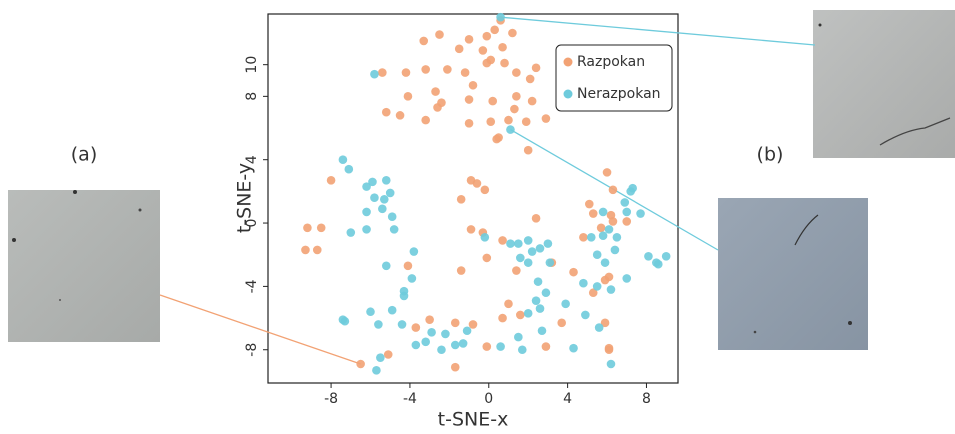 This screenshot has height=434, width=955. What do you see at coordinates (568, 94) in the screenshot?
I see `legend-marker` at bounding box center [568, 94].